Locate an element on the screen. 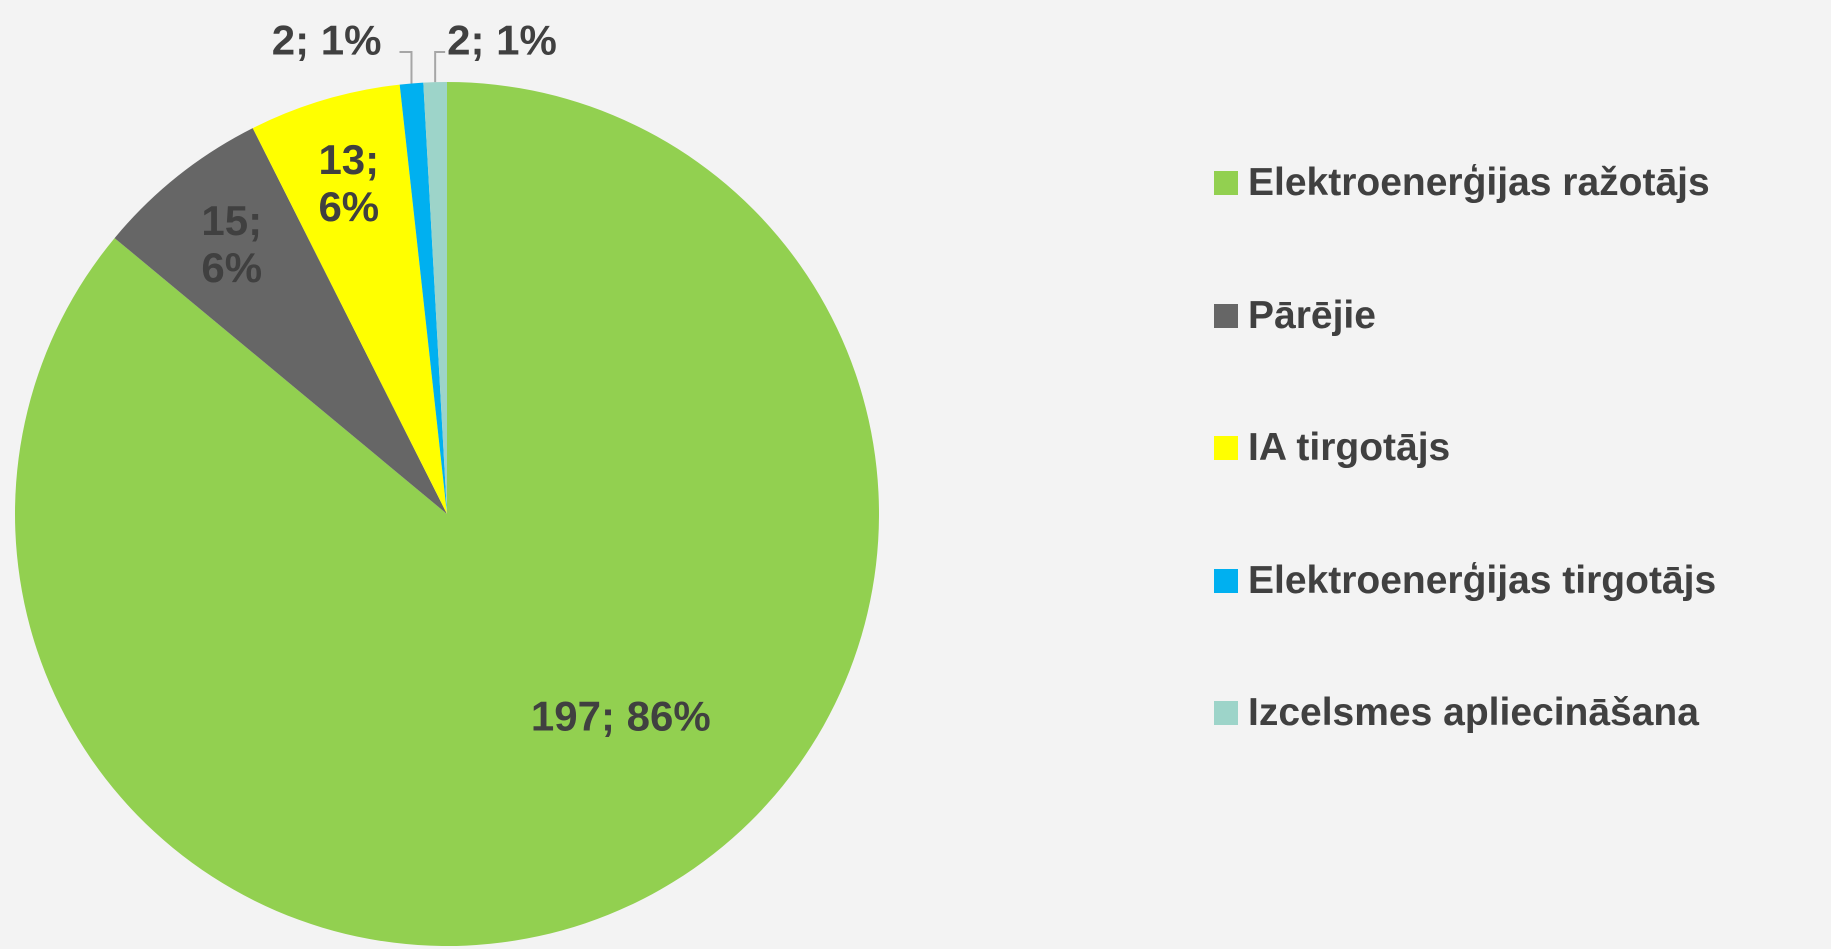 The width and height of the screenshot is (1831, 949). legend-label: Elektroenerģijas ražotājs is located at coordinates (1479, 182).